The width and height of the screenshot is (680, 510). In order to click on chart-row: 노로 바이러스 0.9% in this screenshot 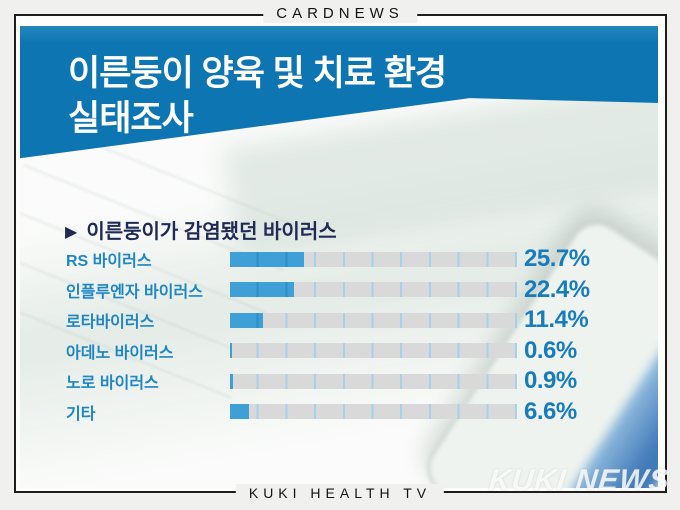, I will do `click(339, 381)`.